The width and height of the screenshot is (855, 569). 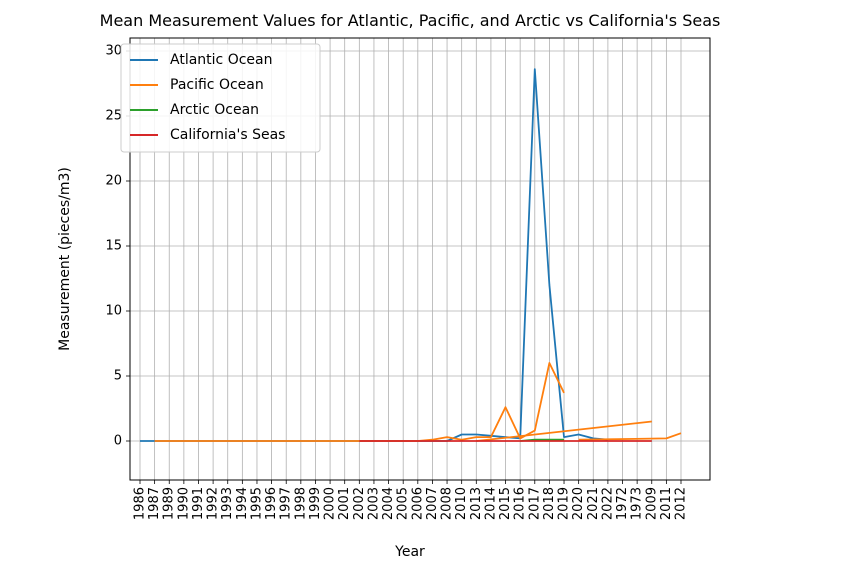 What do you see at coordinates (534, 503) in the screenshot?
I see `x-tick-label: 2017` at bounding box center [534, 503].